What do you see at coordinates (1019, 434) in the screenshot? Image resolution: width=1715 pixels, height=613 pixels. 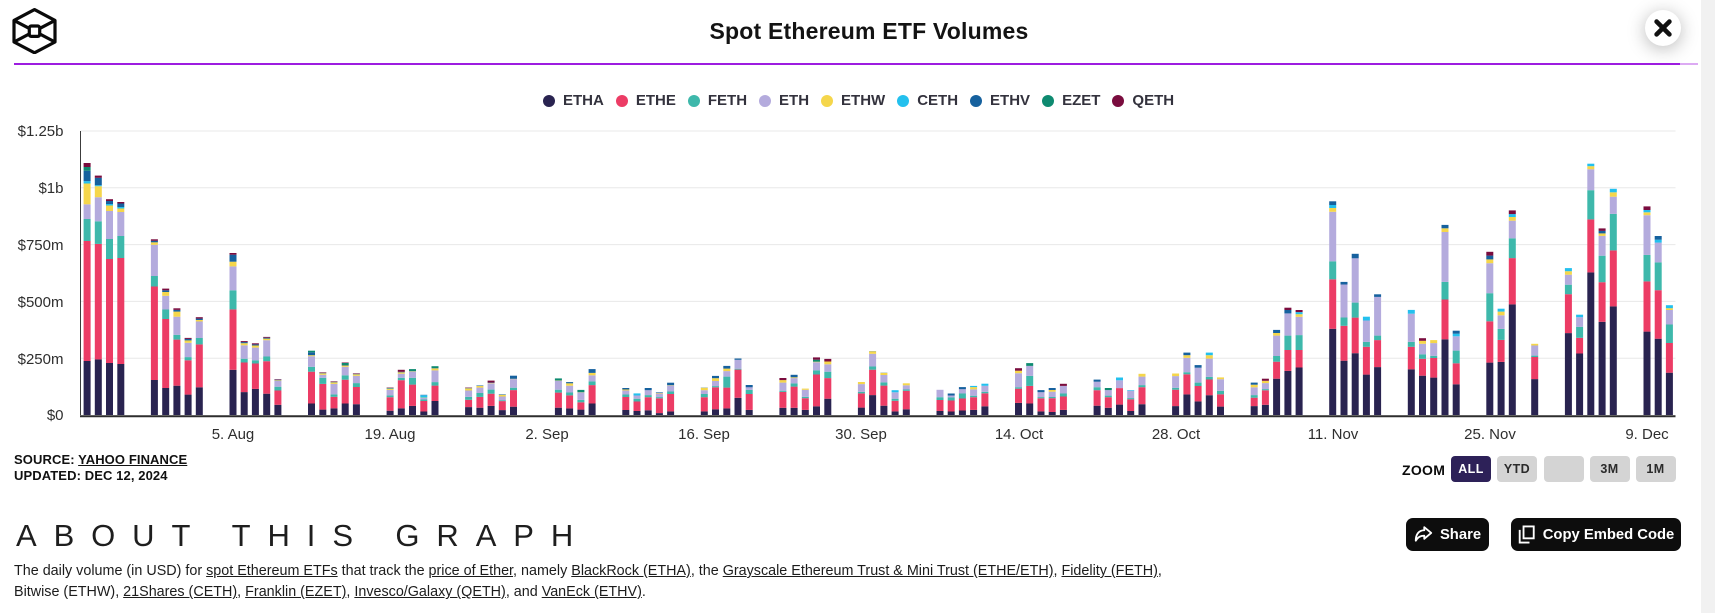 I see `svg-text: 14. Oct` at bounding box center [1019, 434].